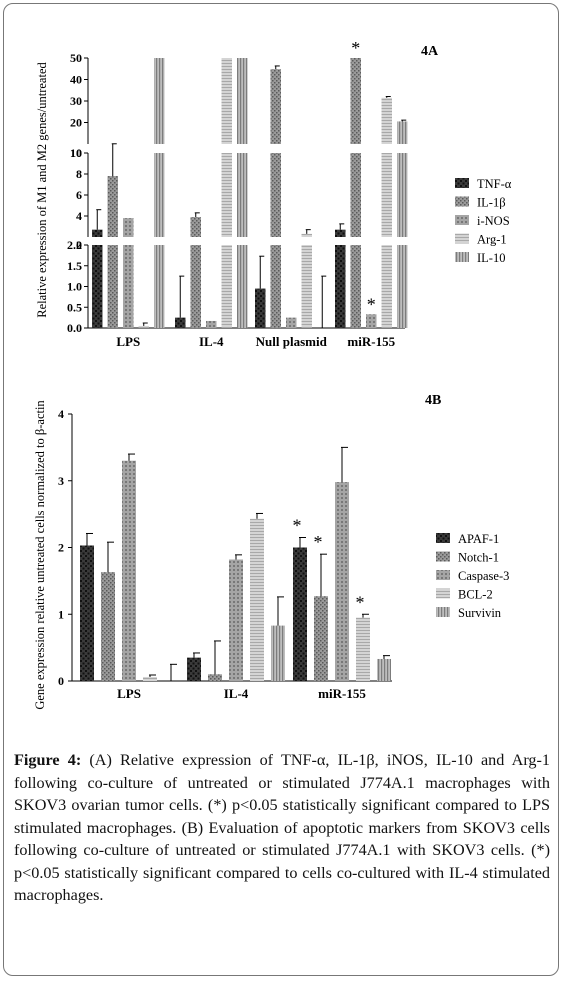  I want to click on legend-label-a: TNF-α, so click(494, 184).